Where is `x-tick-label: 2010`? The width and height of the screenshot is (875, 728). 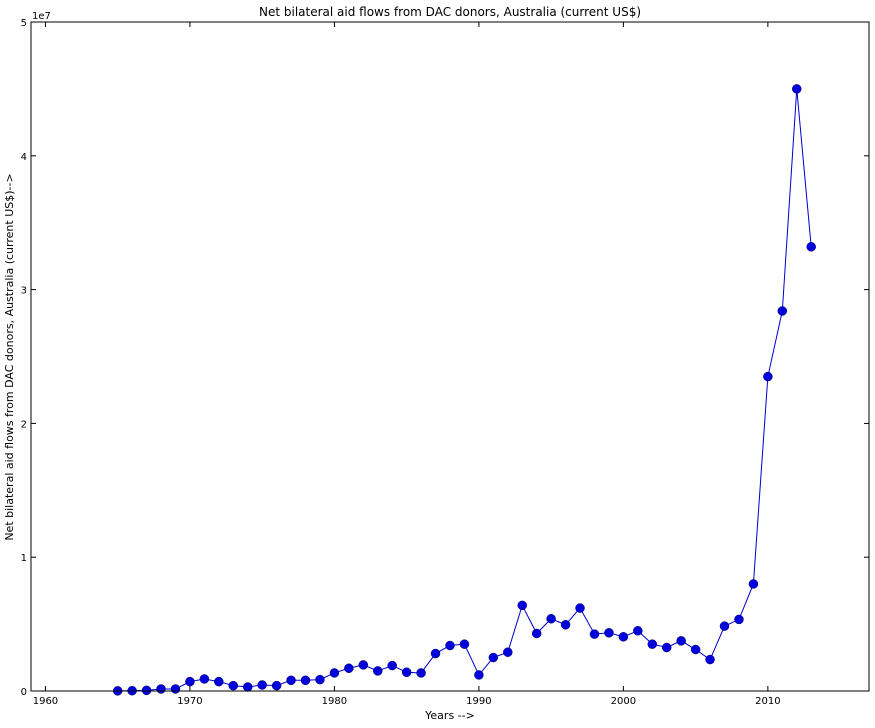
x-tick-label: 2010 is located at coordinates (767, 701).